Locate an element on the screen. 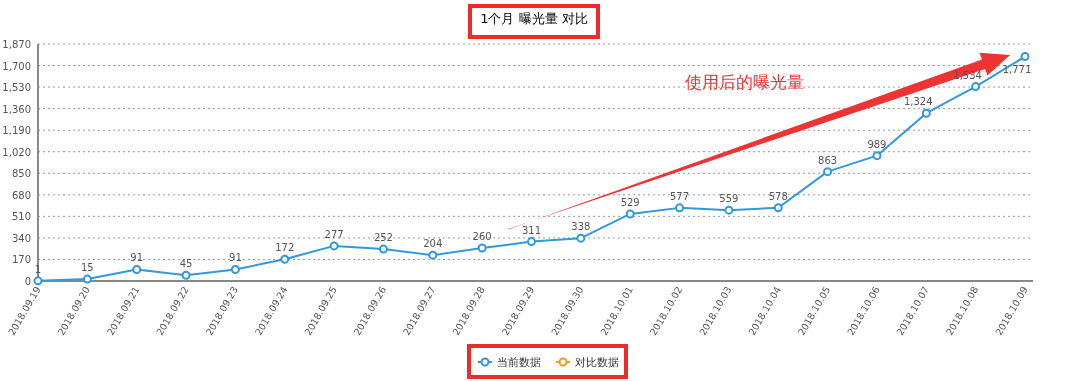  data-label: 1,324 is located at coordinates (918, 102).